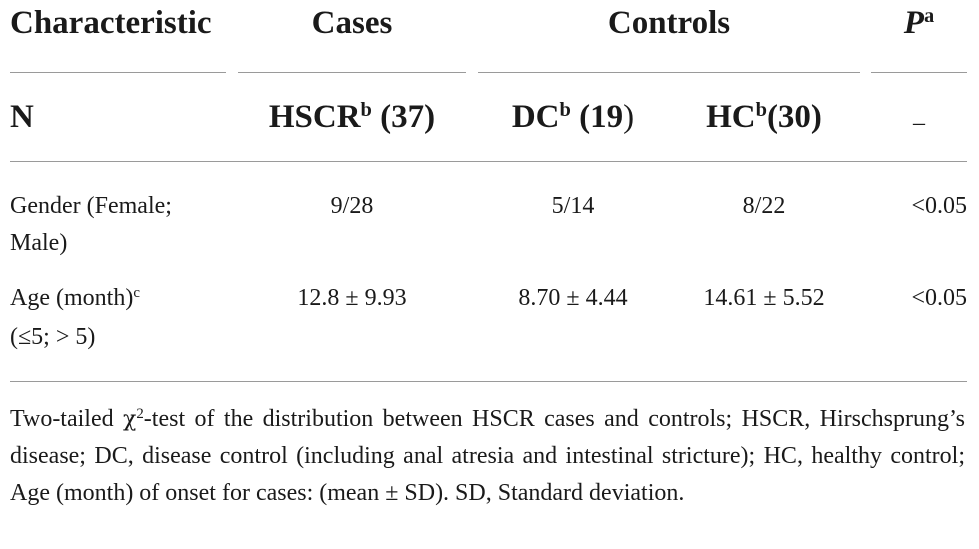  I want to click on header-p-label: P, so click(913, 23).